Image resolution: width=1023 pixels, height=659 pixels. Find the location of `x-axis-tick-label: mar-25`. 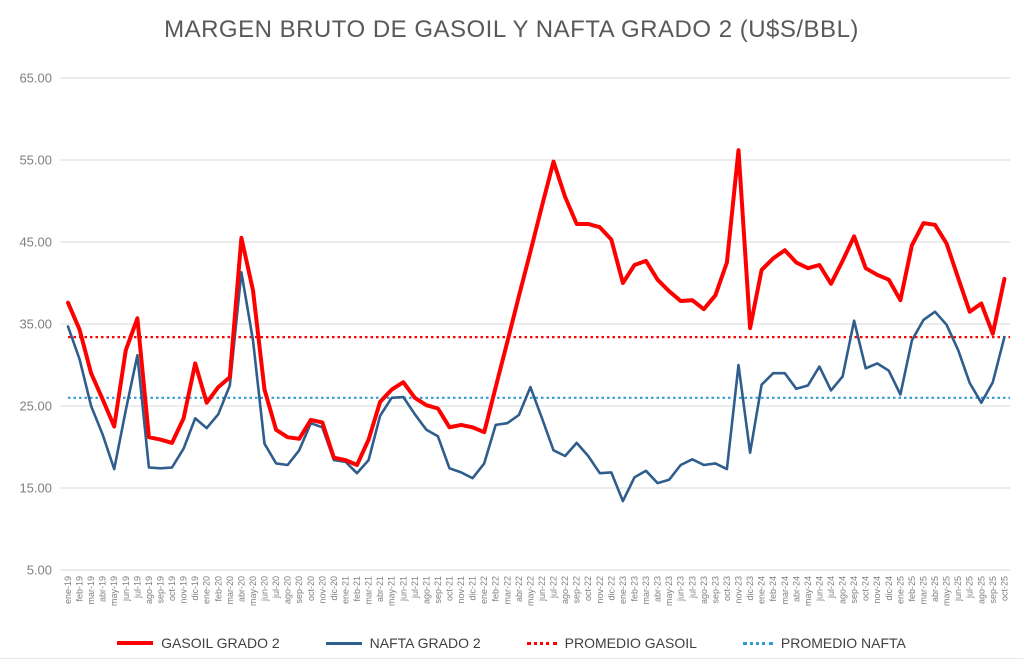

x-axis-tick-label: mar-25 is located at coordinates (923, 590).